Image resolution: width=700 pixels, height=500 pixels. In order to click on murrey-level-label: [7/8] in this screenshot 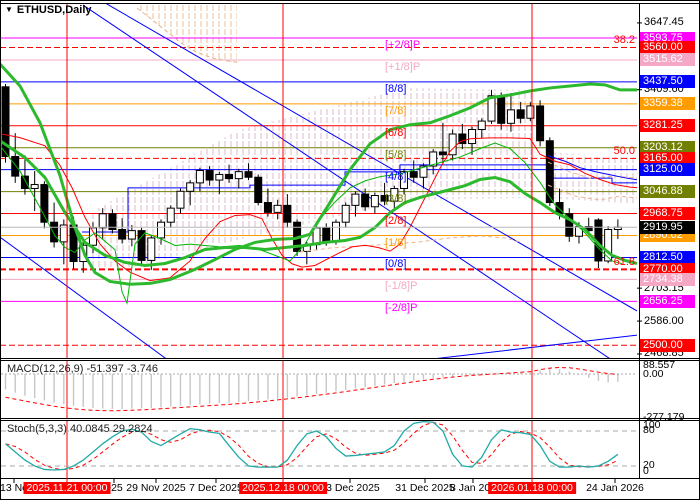, I will do `click(396, 110)`.